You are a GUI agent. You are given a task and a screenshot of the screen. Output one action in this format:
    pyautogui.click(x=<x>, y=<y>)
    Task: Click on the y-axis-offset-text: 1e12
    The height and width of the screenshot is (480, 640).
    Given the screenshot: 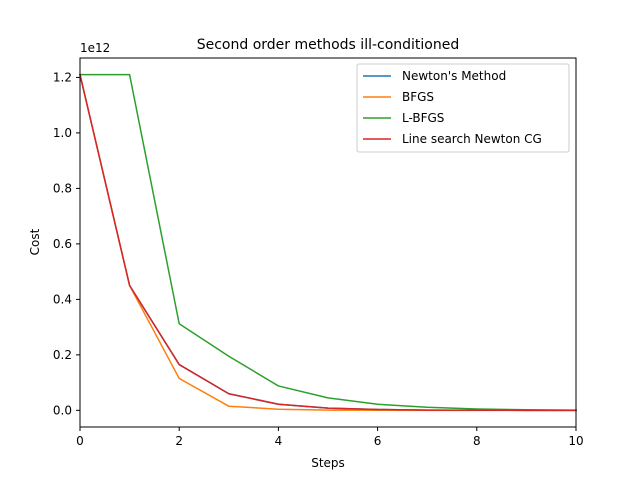 What is the action you would take?
    pyautogui.click(x=95, y=48)
    